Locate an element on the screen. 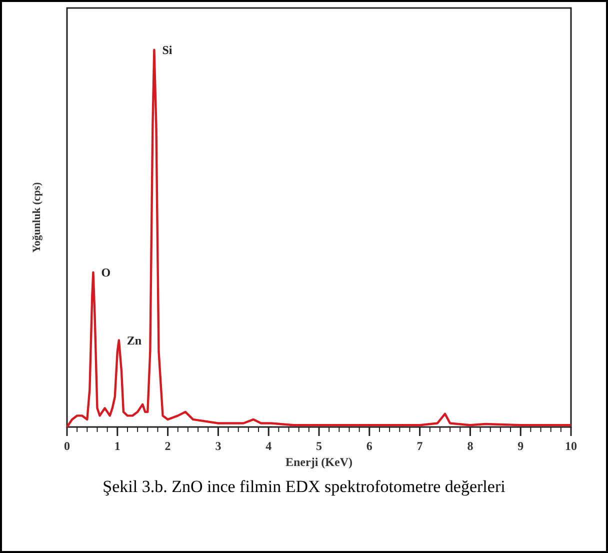  x-tick-label: 7 is located at coordinates (419, 446).